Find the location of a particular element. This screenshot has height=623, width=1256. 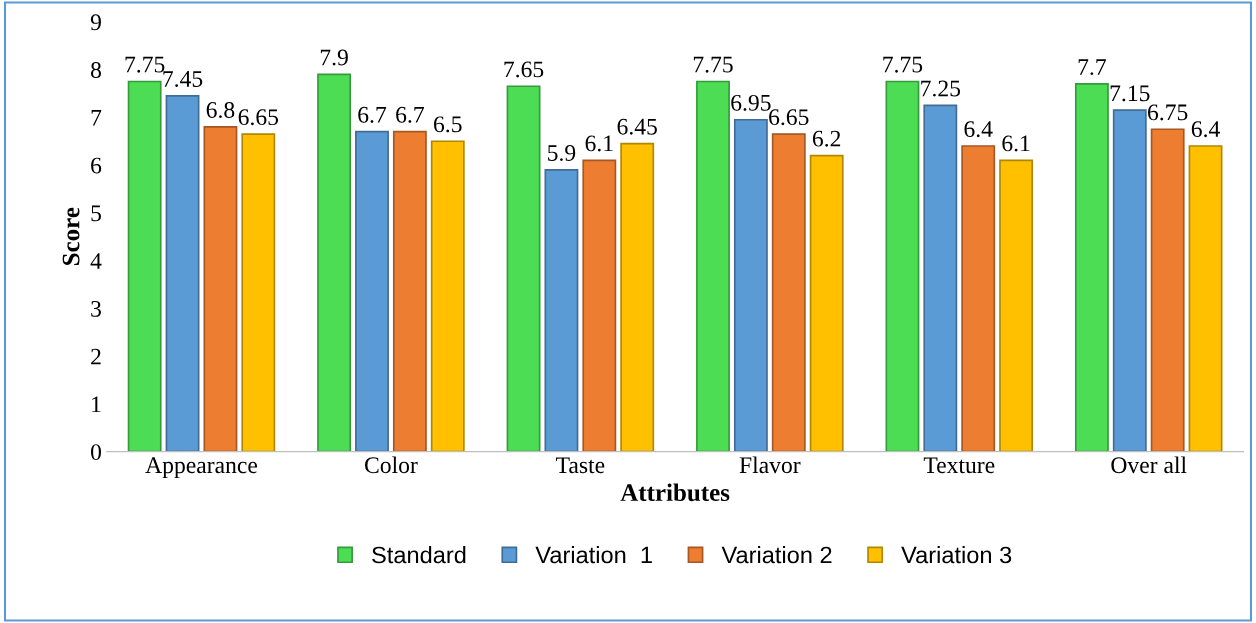

y-tick-label: 3 is located at coordinates (96, 308).